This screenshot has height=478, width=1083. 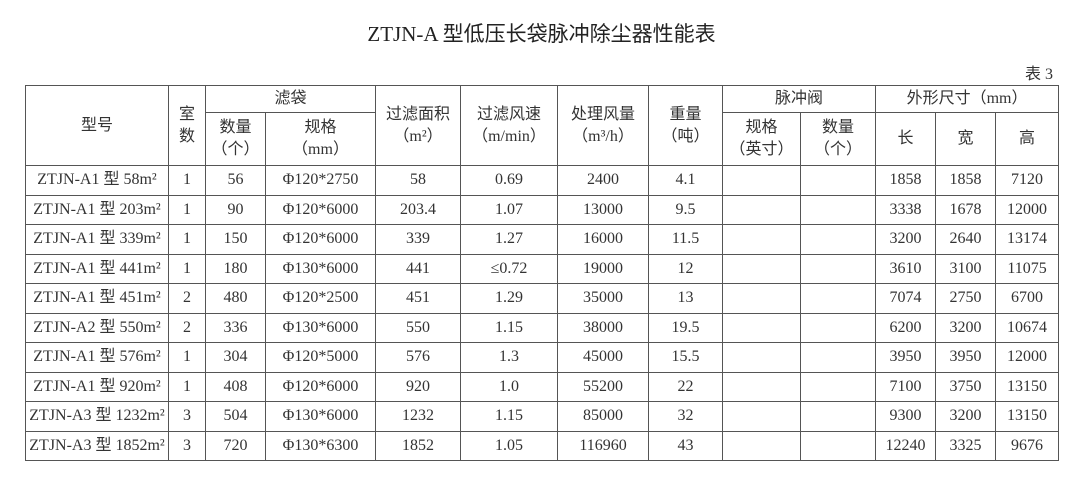 What do you see at coordinates (603, 357) in the screenshot?
I see `table-cell: 45000` at bounding box center [603, 357].